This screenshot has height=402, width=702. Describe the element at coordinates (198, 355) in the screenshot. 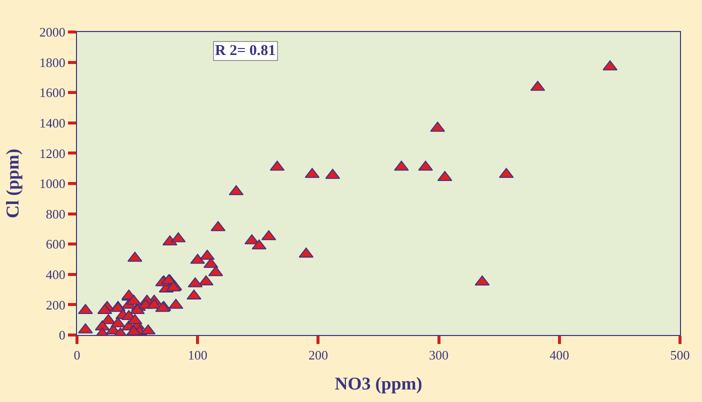

I see `x-tick-label: 100` at that location.